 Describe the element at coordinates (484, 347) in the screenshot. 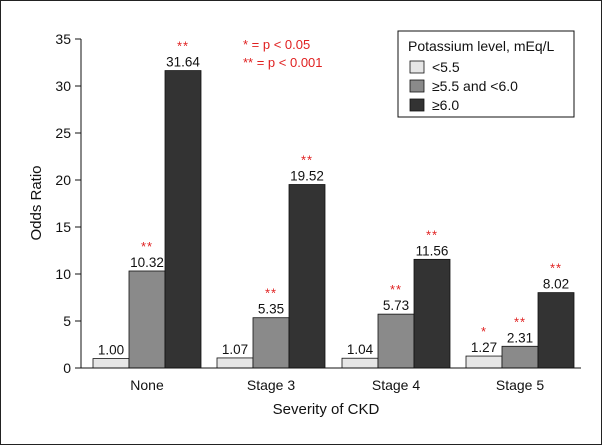

I see `bar-value-label: 1.27` at that location.